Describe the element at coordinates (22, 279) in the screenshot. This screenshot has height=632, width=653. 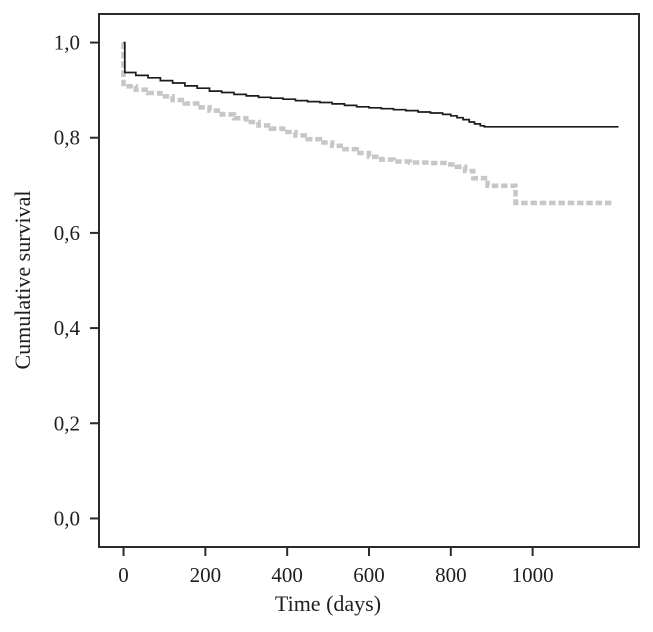
I see `y-axis-title: Cumulative survival` at that location.